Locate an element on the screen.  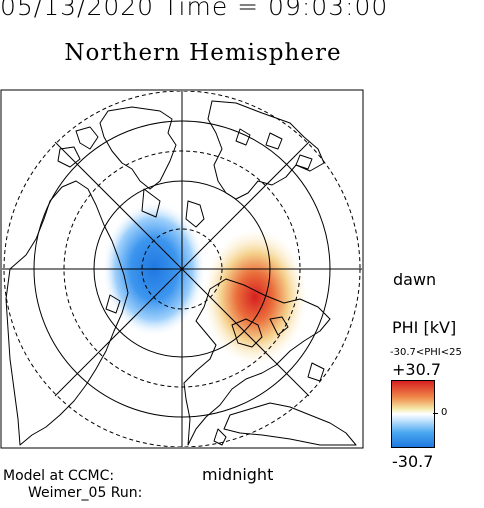
plot-title: Northern Hemisphere is located at coordinates (203, 53).